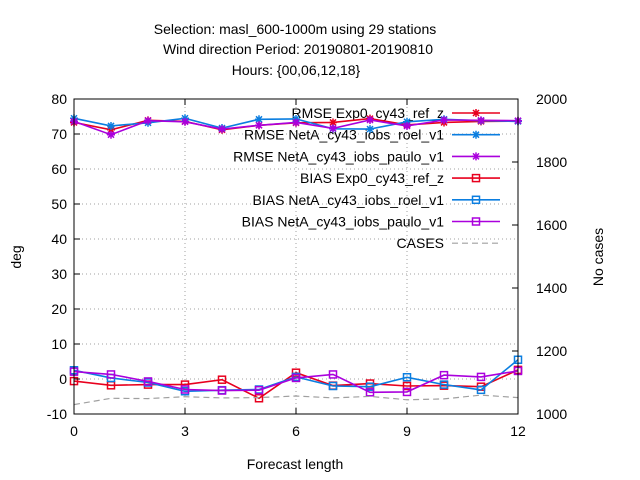  What do you see at coordinates (343, 222) in the screenshot?
I see `legend-label: BIAS NetA_cy43_iobs_paulo_v1` at bounding box center [343, 222].